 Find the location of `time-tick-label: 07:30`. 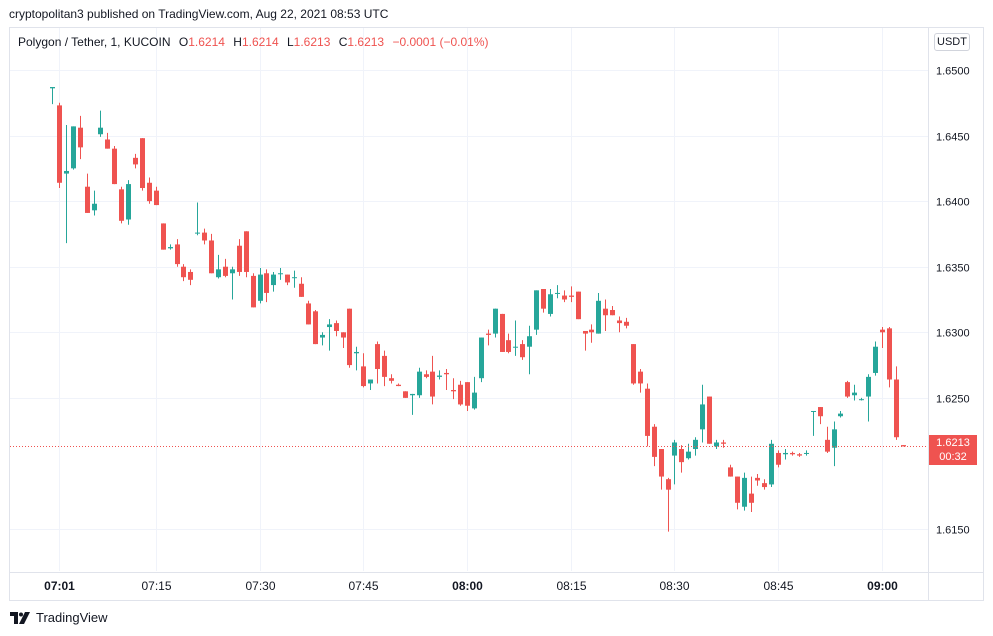

time-tick-label: 07:30 is located at coordinates (260, 586).